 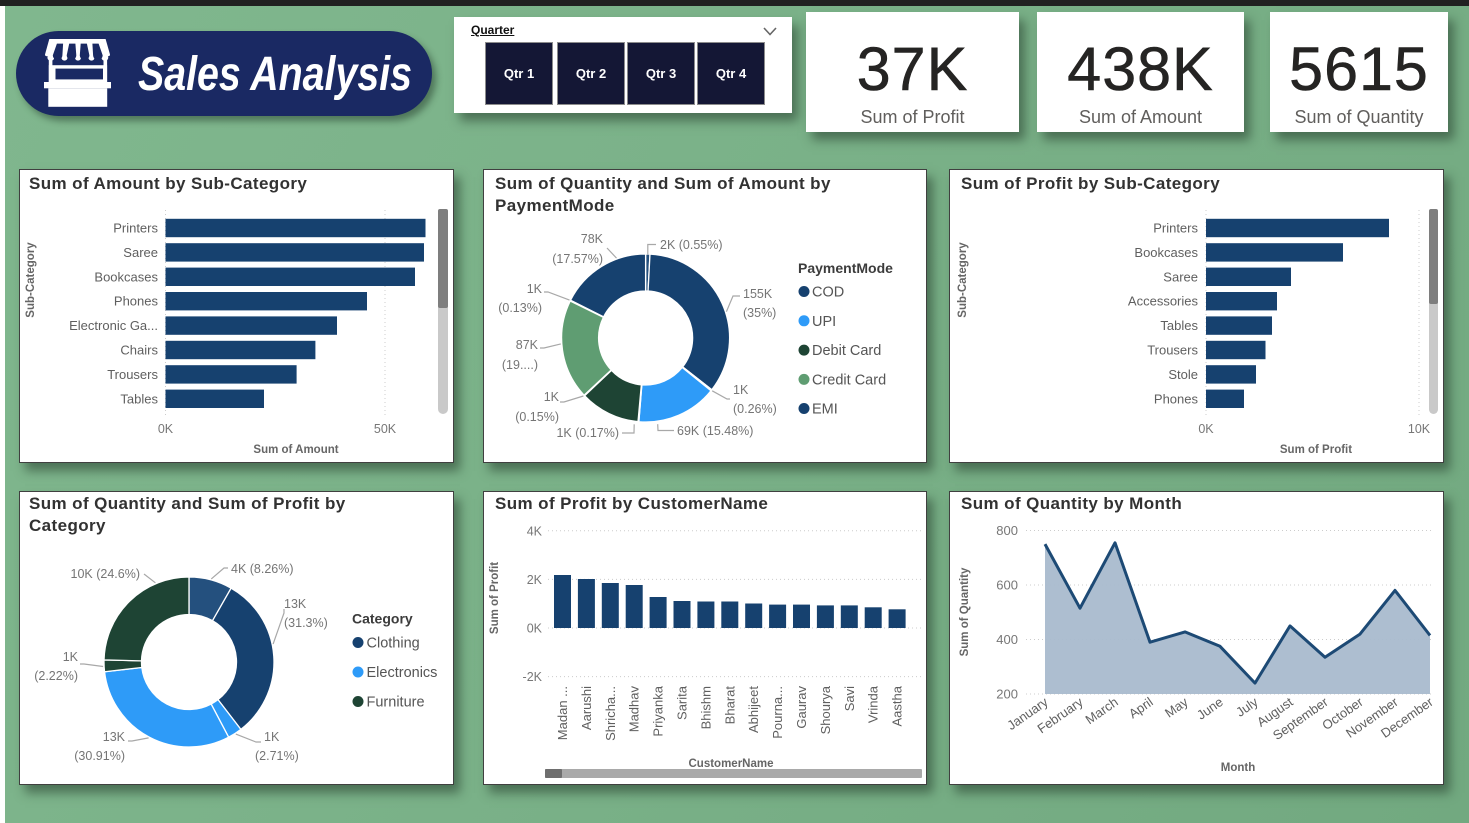 What do you see at coordinates (168, 183) in the screenshot?
I see `svg-text: Sum of Amount by Sub-Category` at bounding box center [168, 183].